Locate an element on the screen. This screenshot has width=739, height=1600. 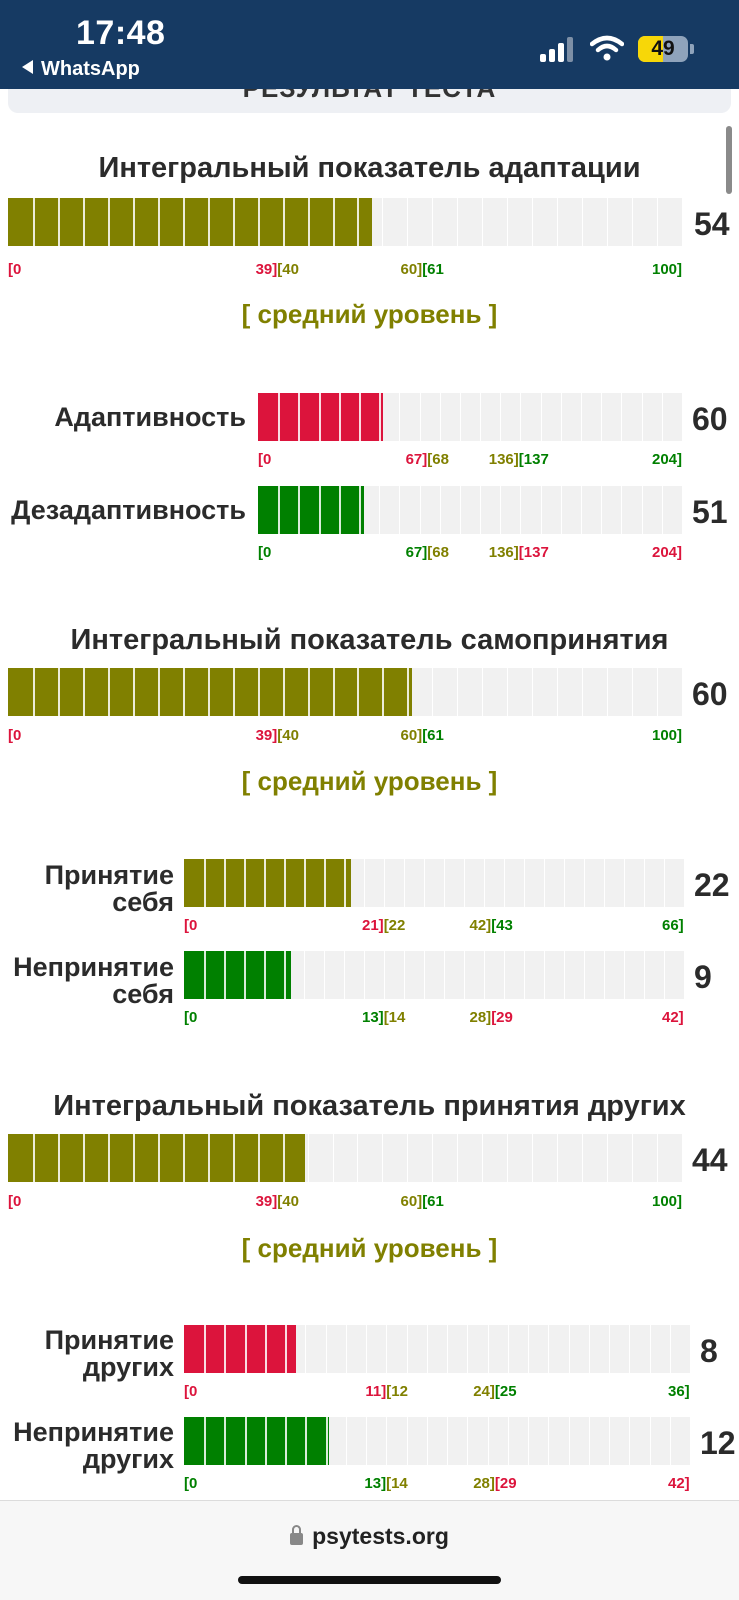
wifi-icon is located at coordinates (607, 48).